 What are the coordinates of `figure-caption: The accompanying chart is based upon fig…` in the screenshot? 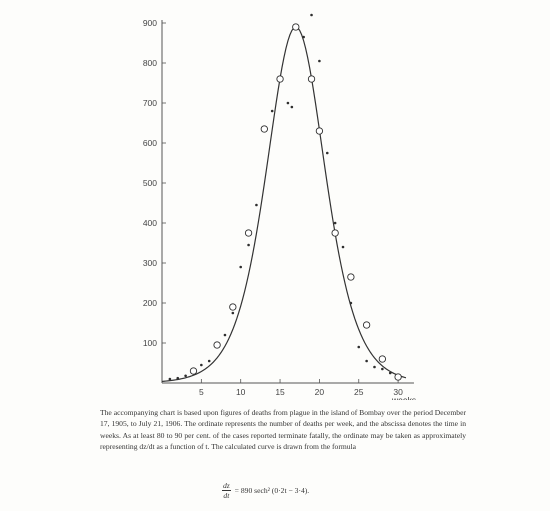 It's located at (283, 429).